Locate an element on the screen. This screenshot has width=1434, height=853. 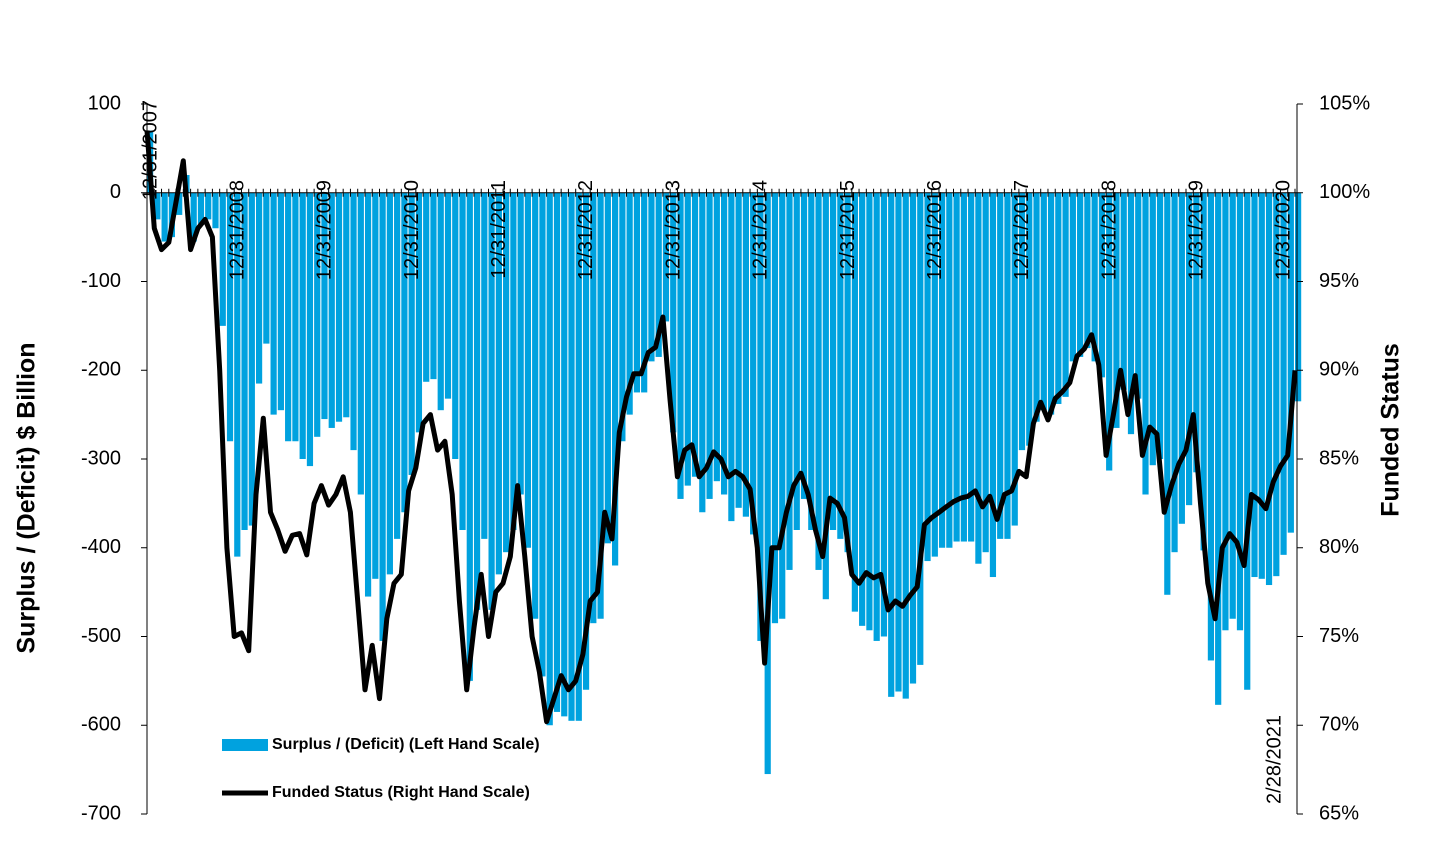
y2-axis-title: Funded Status is located at coordinates (1391, 430).